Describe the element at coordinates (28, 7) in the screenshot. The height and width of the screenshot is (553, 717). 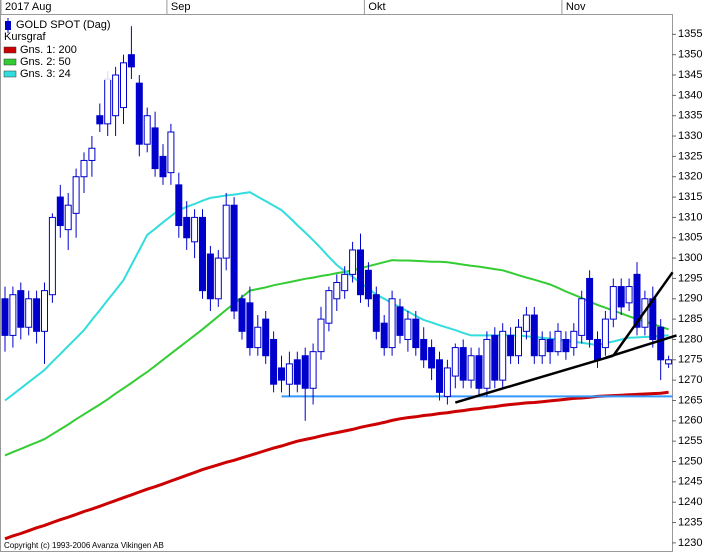
I see `x-tick-label: 2017 Aug` at that location.